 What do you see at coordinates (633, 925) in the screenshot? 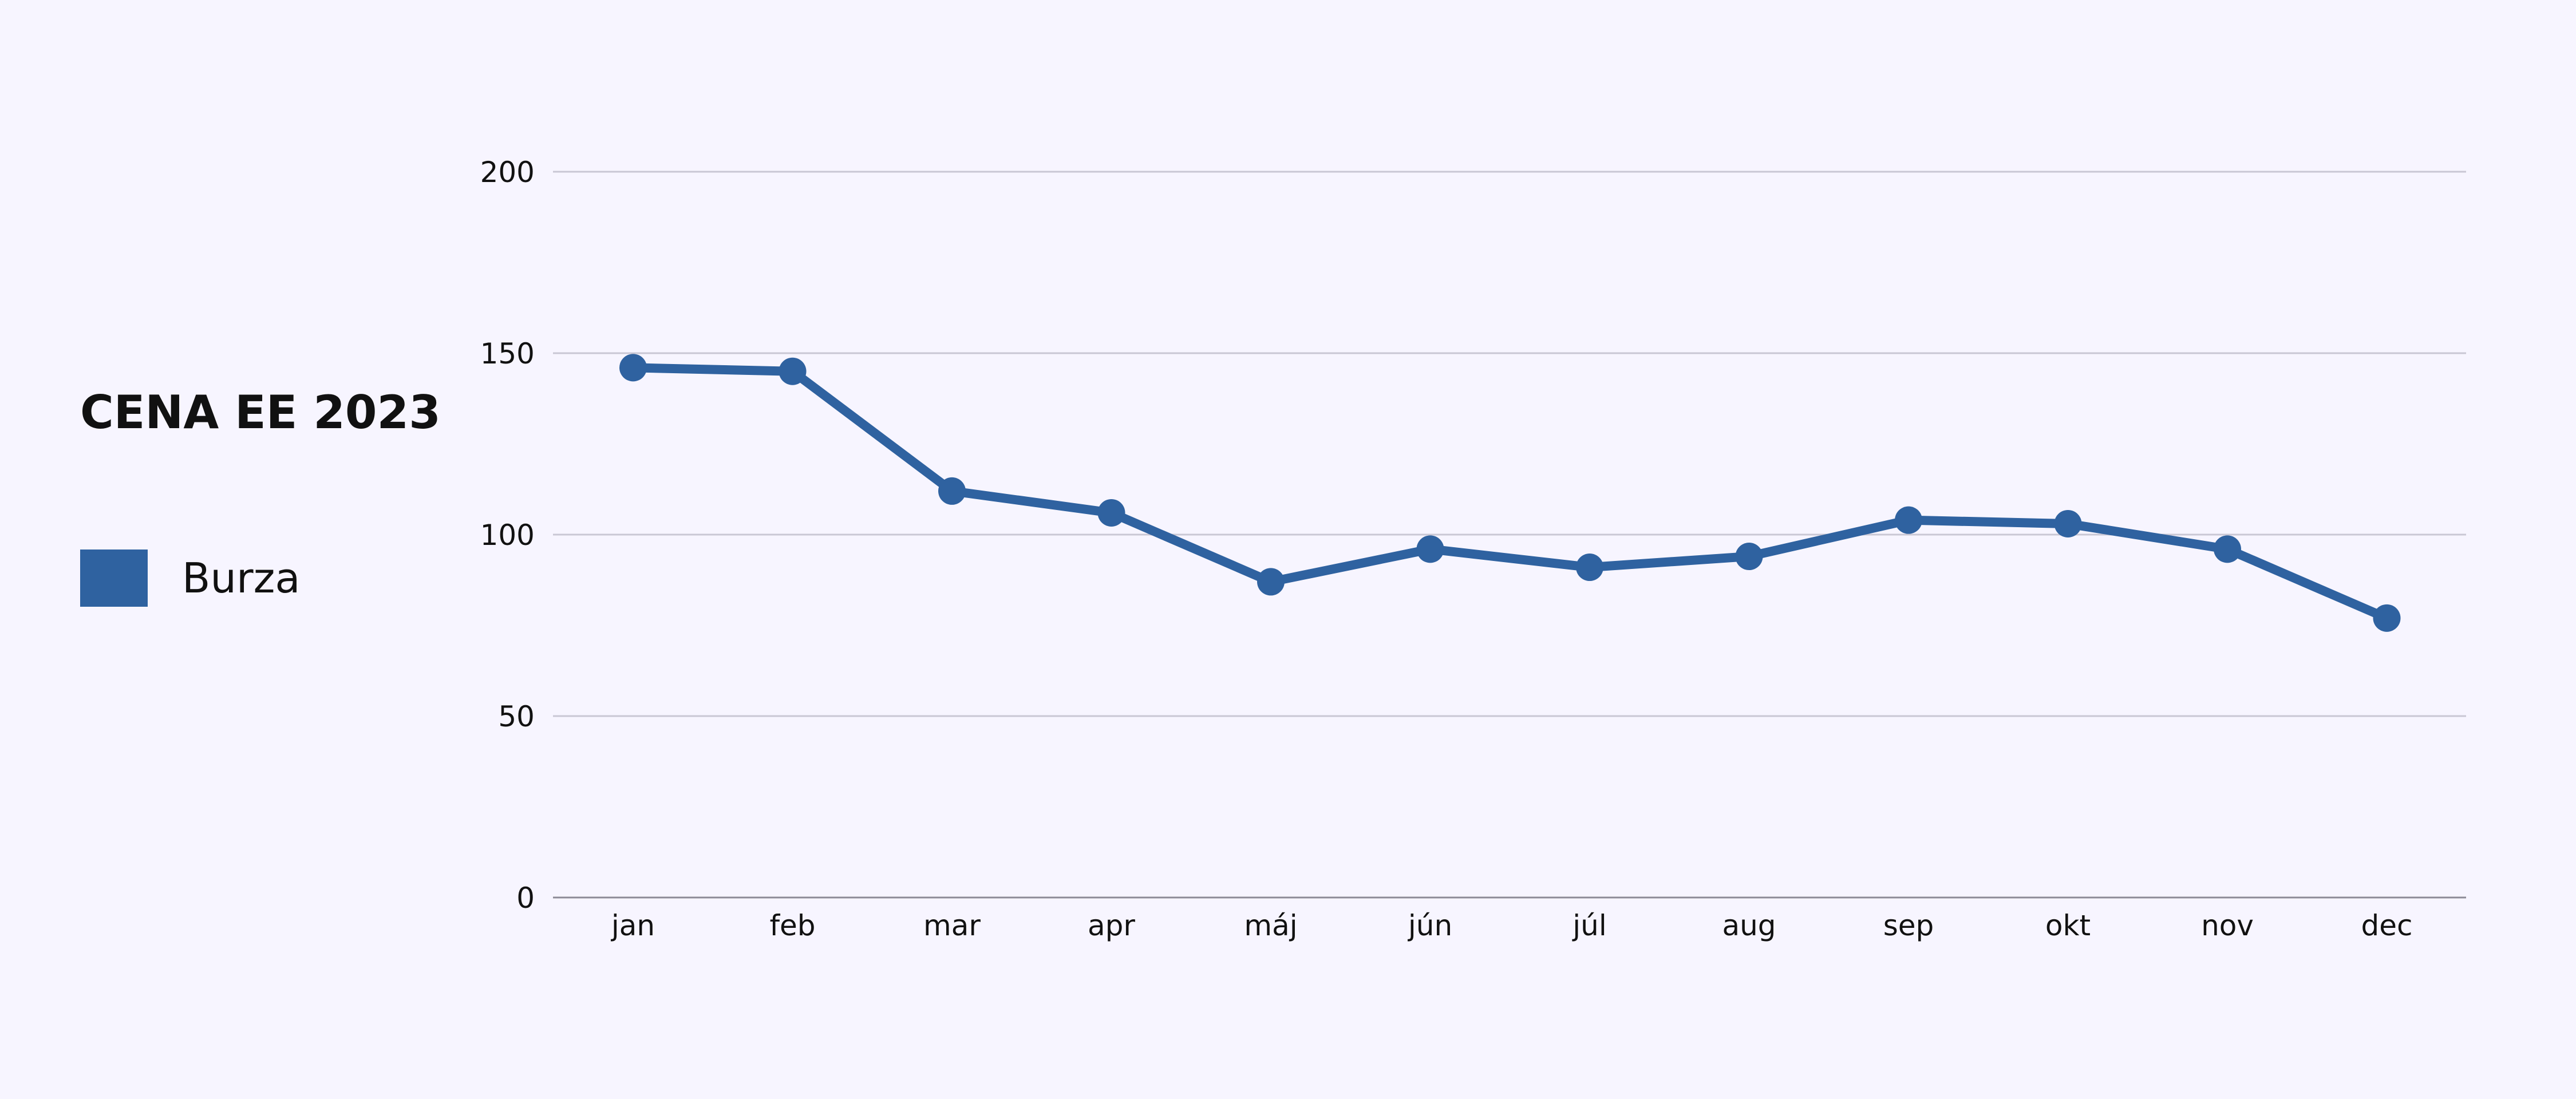
I see `x-tick-label: jan` at bounding box center [633, 925].